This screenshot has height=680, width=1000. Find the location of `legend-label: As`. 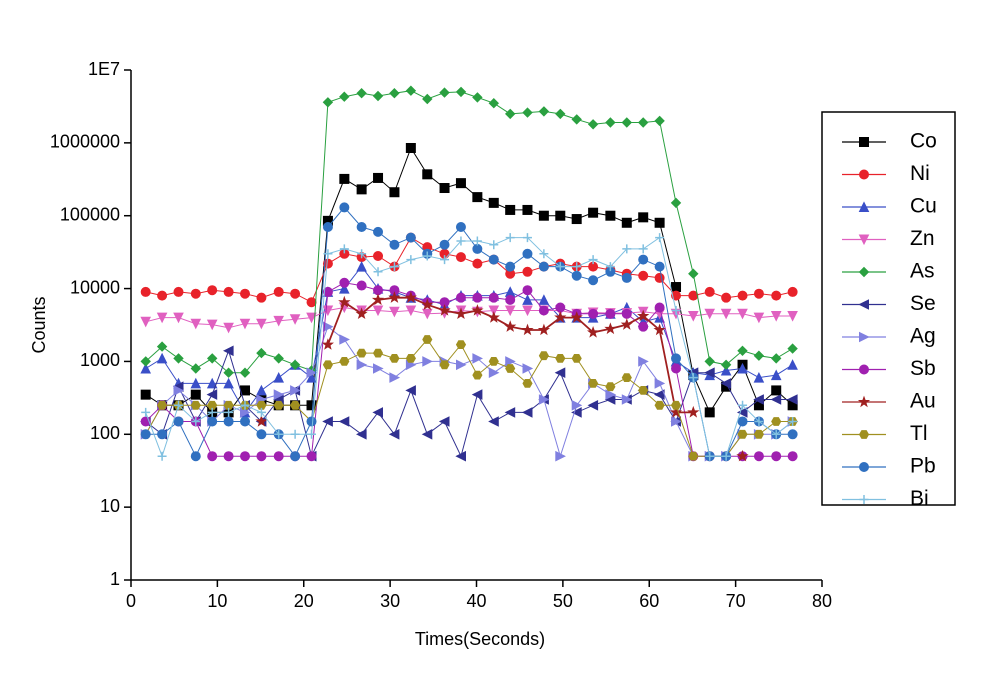

legend-label: As is located at coordinates (922, 271).